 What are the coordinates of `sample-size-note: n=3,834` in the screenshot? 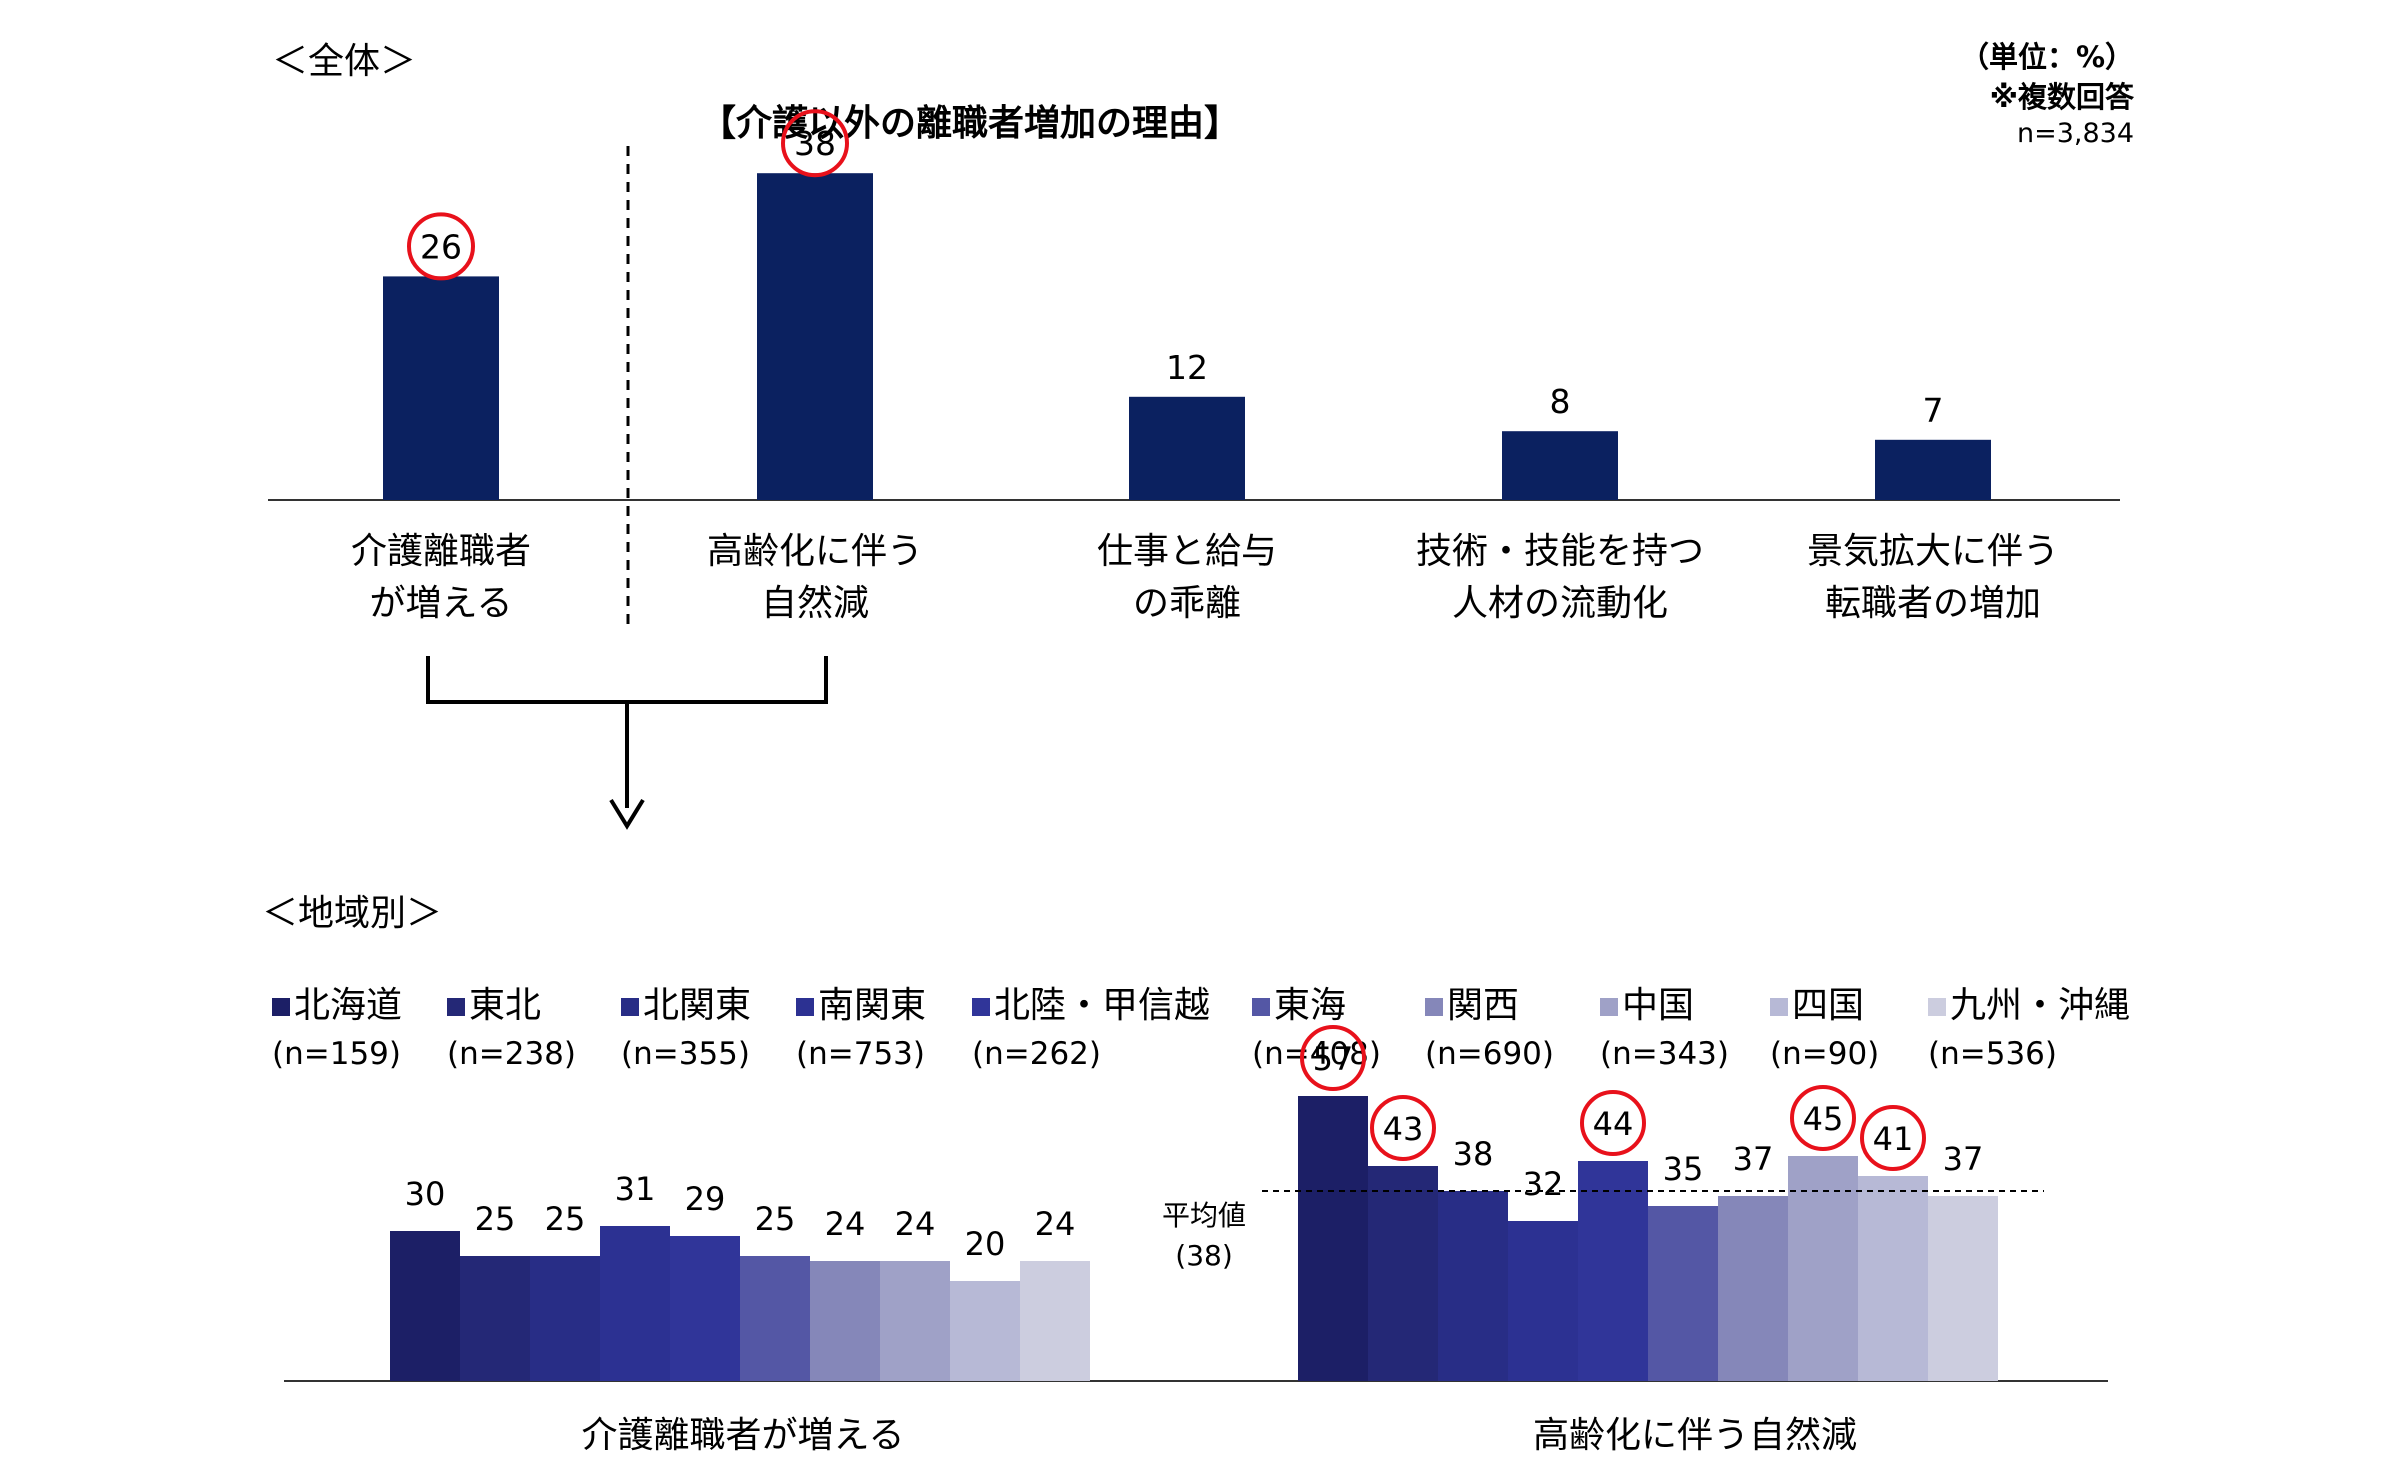 It's located at (2075, 133).